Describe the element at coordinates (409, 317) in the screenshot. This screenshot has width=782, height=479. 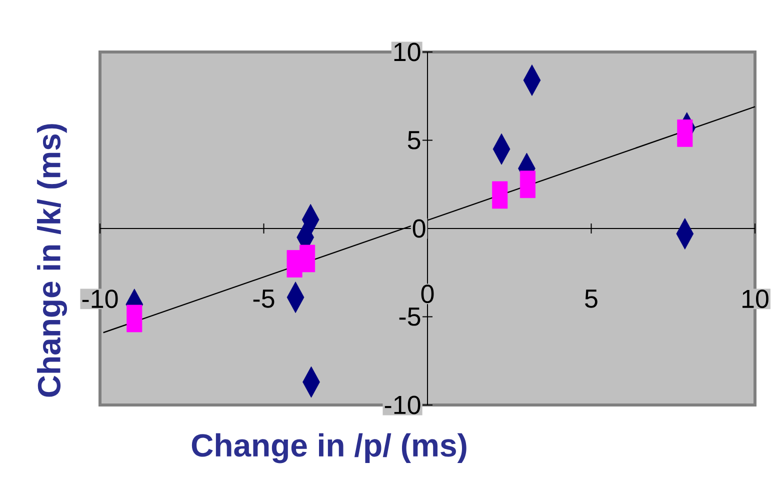
I see `y-tick-label: -5` at that location.